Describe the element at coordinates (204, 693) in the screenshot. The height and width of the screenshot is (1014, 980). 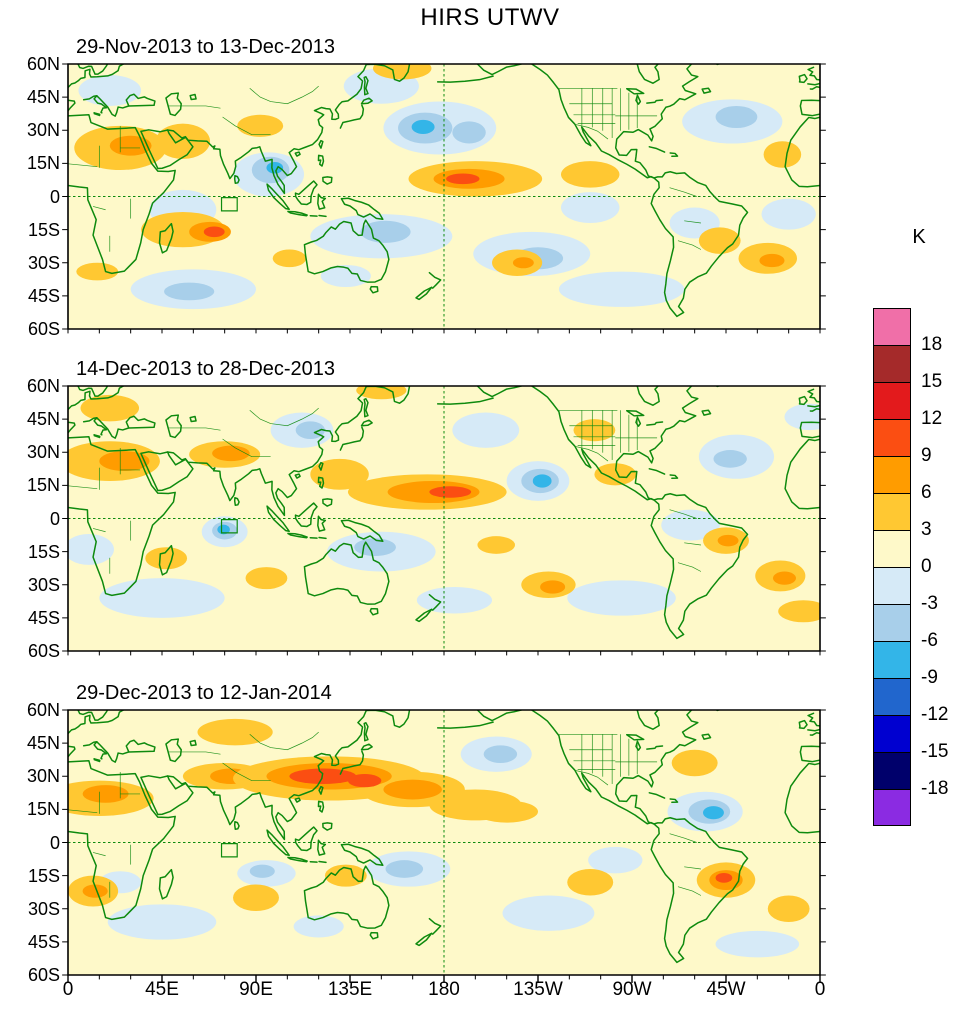
I see `panel-3-title: 29-Dec-2013 to 12-Jan-2014` at that location.